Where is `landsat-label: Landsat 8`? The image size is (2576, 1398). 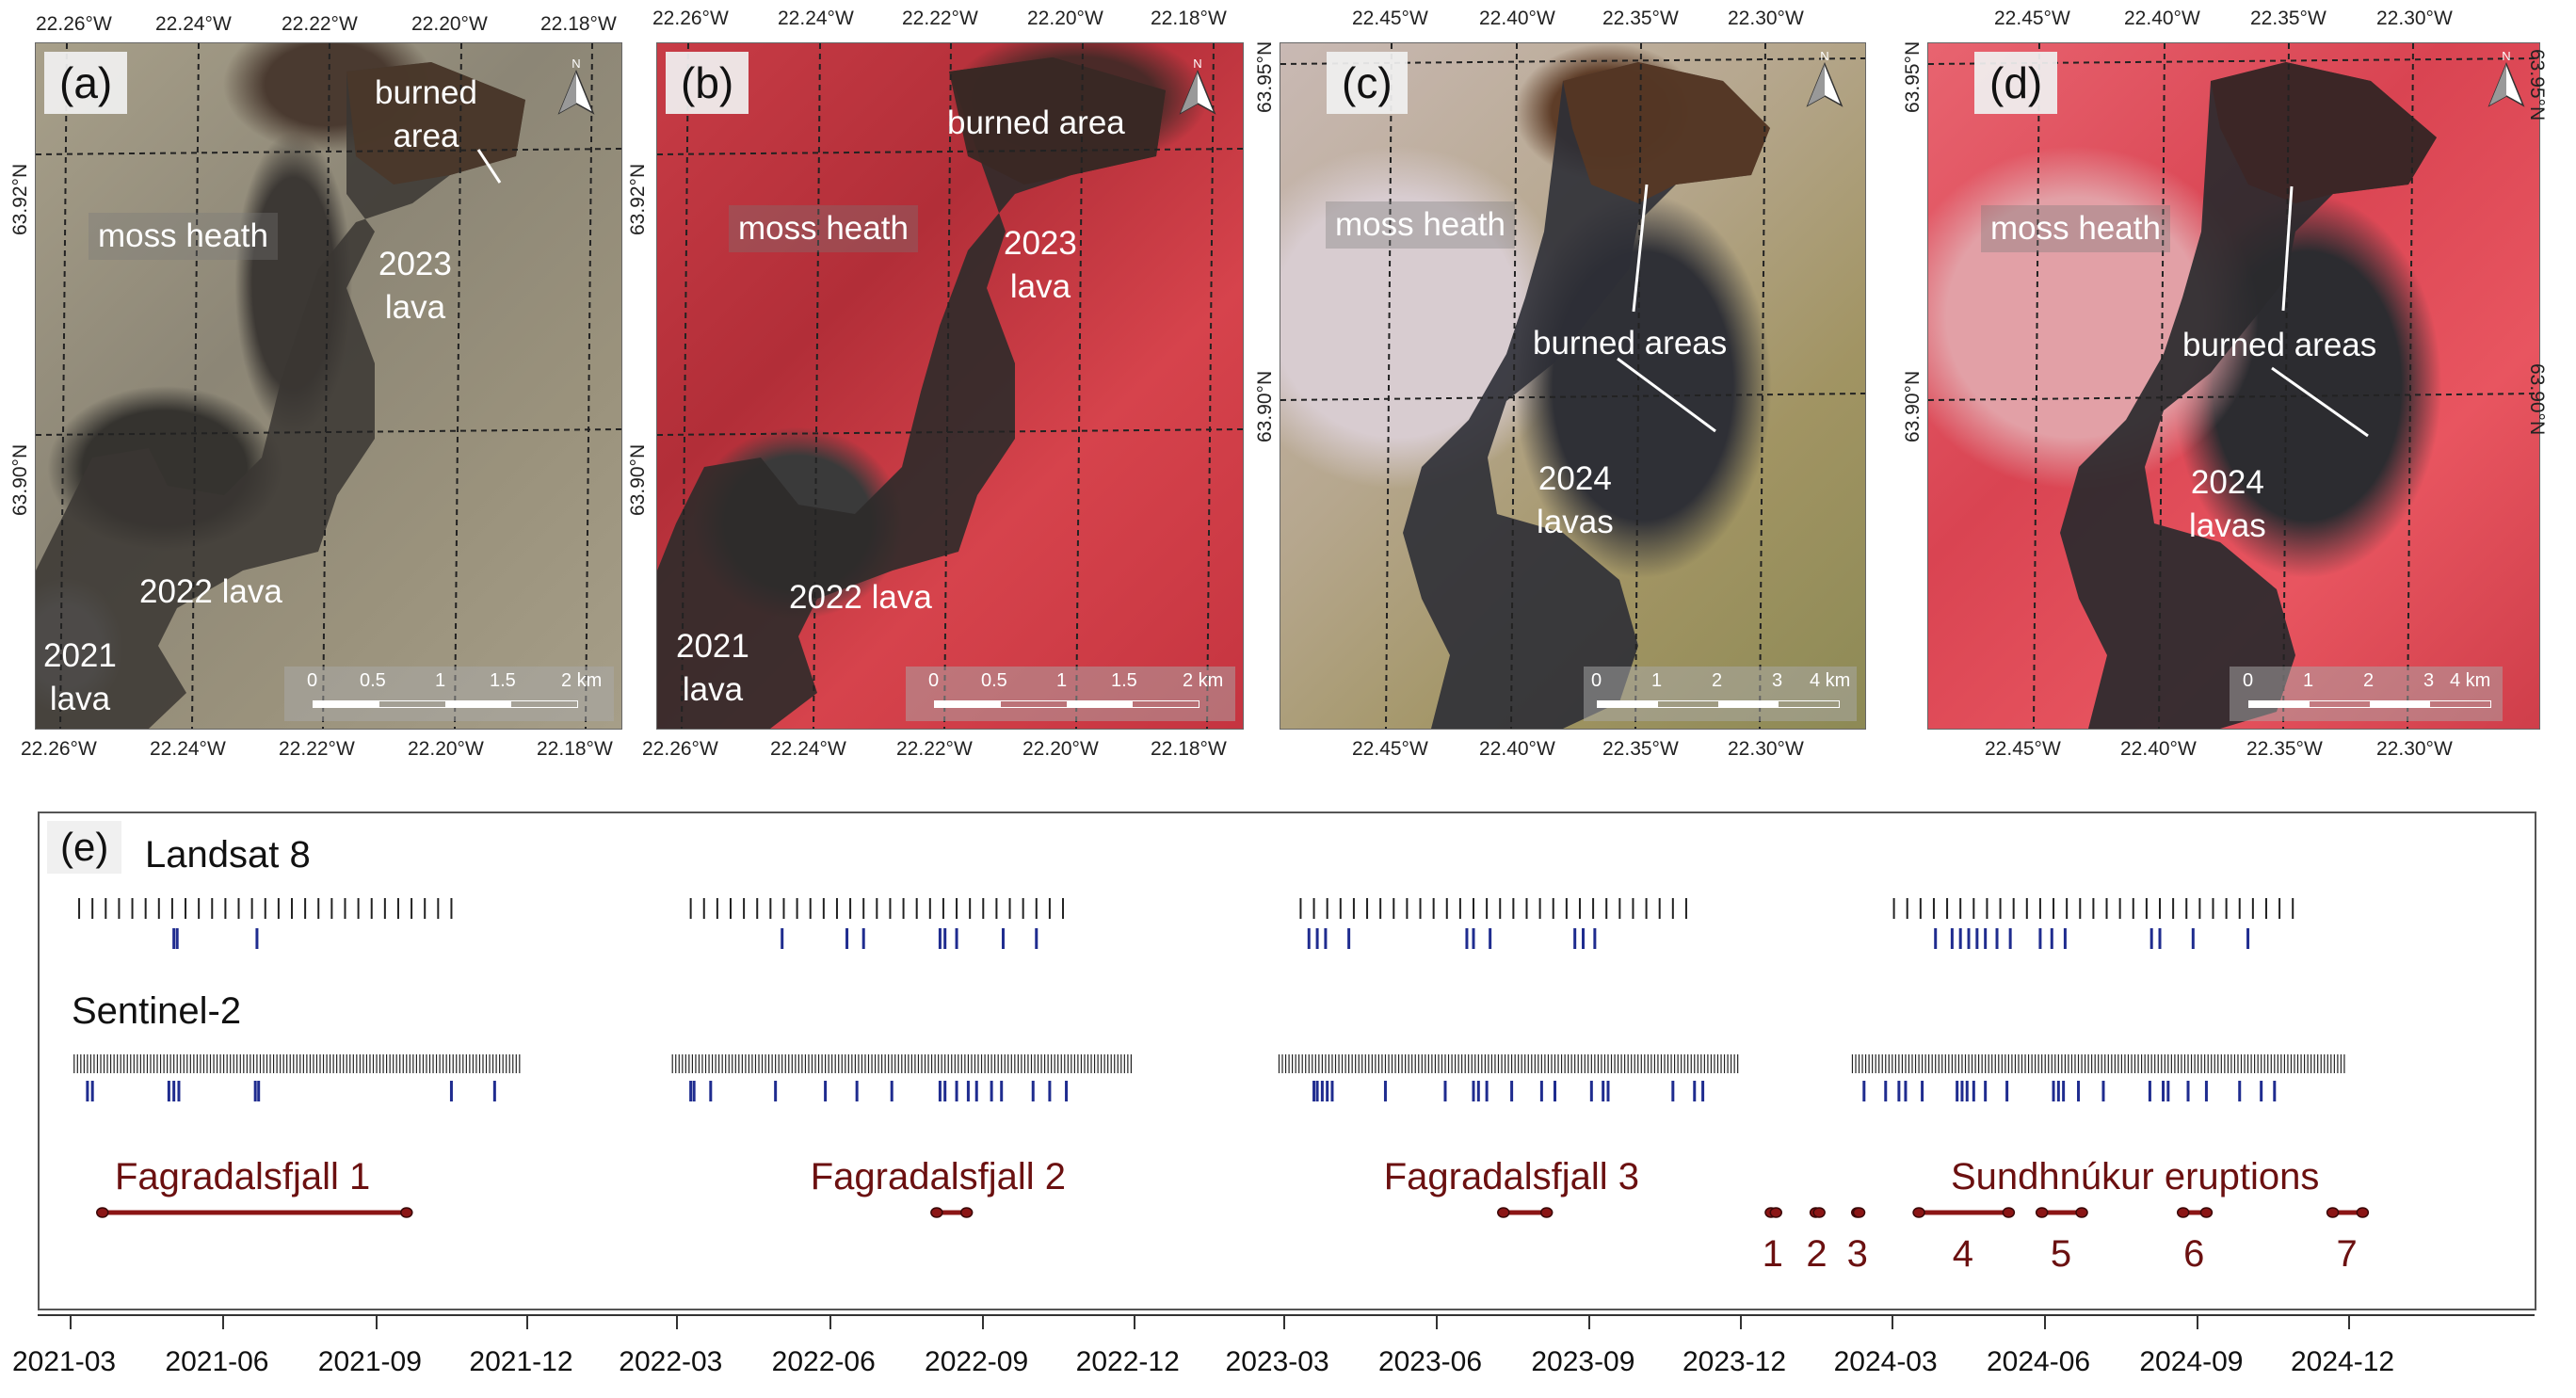 landsat-label: Landsat 8 is located at coordinates (228, 855).